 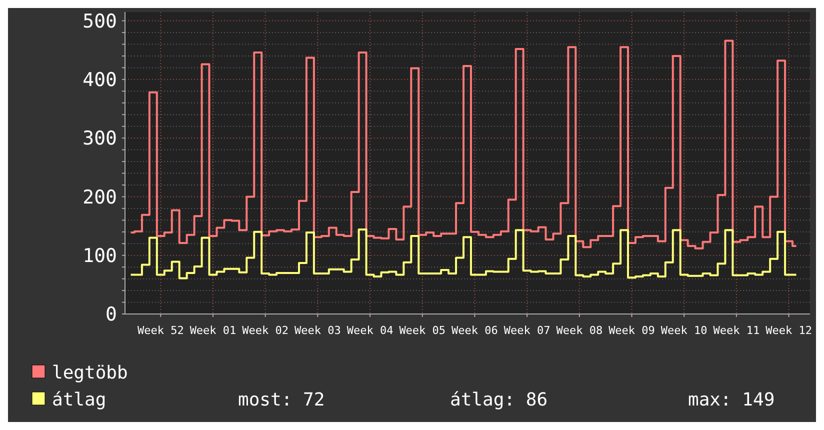 I want to click on y-tick-label: 400, so click(x=99, y=80).